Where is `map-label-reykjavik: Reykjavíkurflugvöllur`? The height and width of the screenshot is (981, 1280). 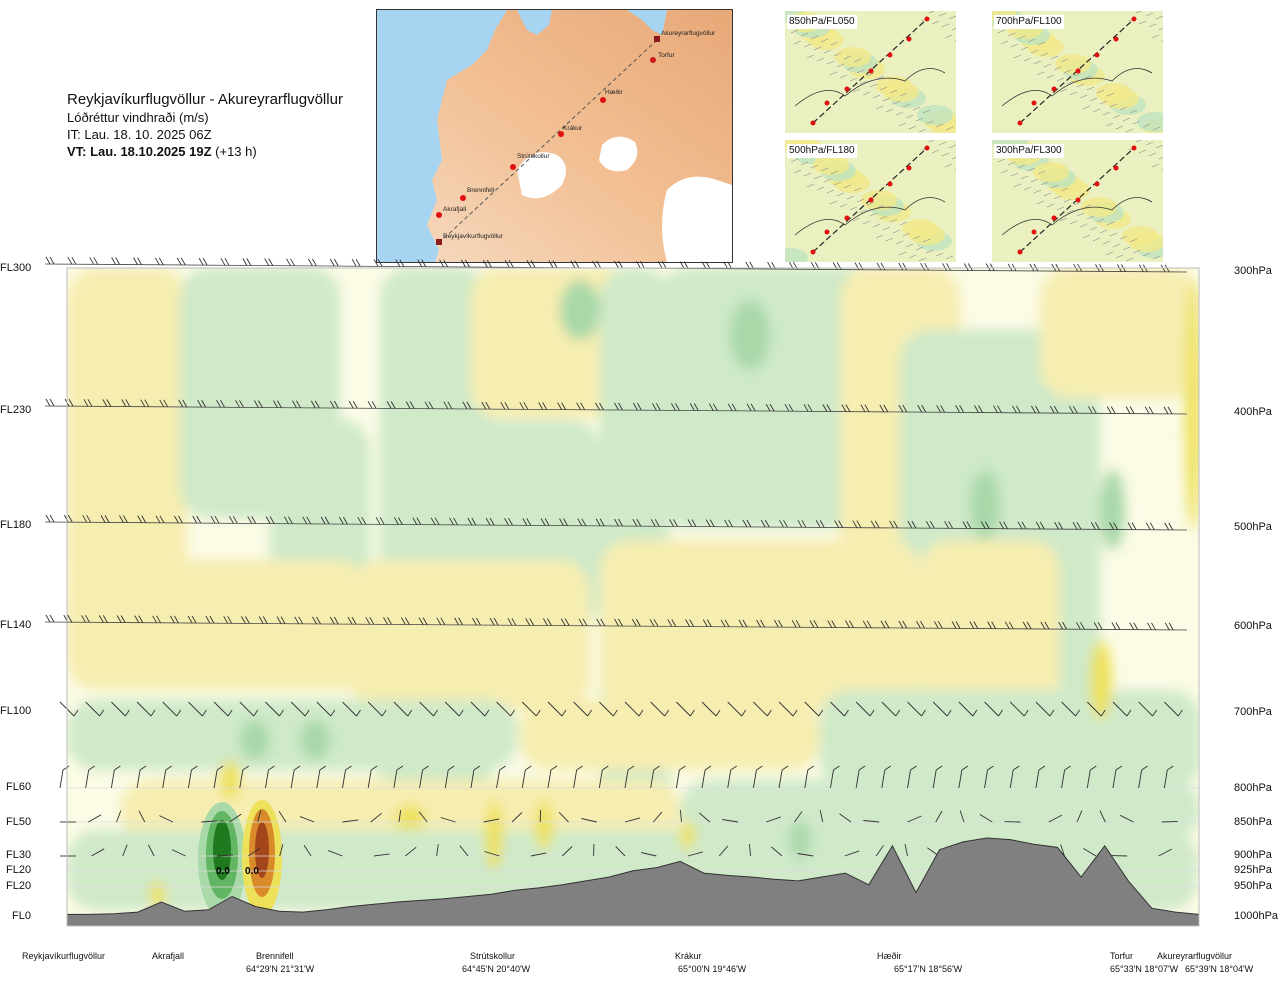 map-label-reykjavik: Reykjavíkurflugvöllur is located at coordinates (473, 236).